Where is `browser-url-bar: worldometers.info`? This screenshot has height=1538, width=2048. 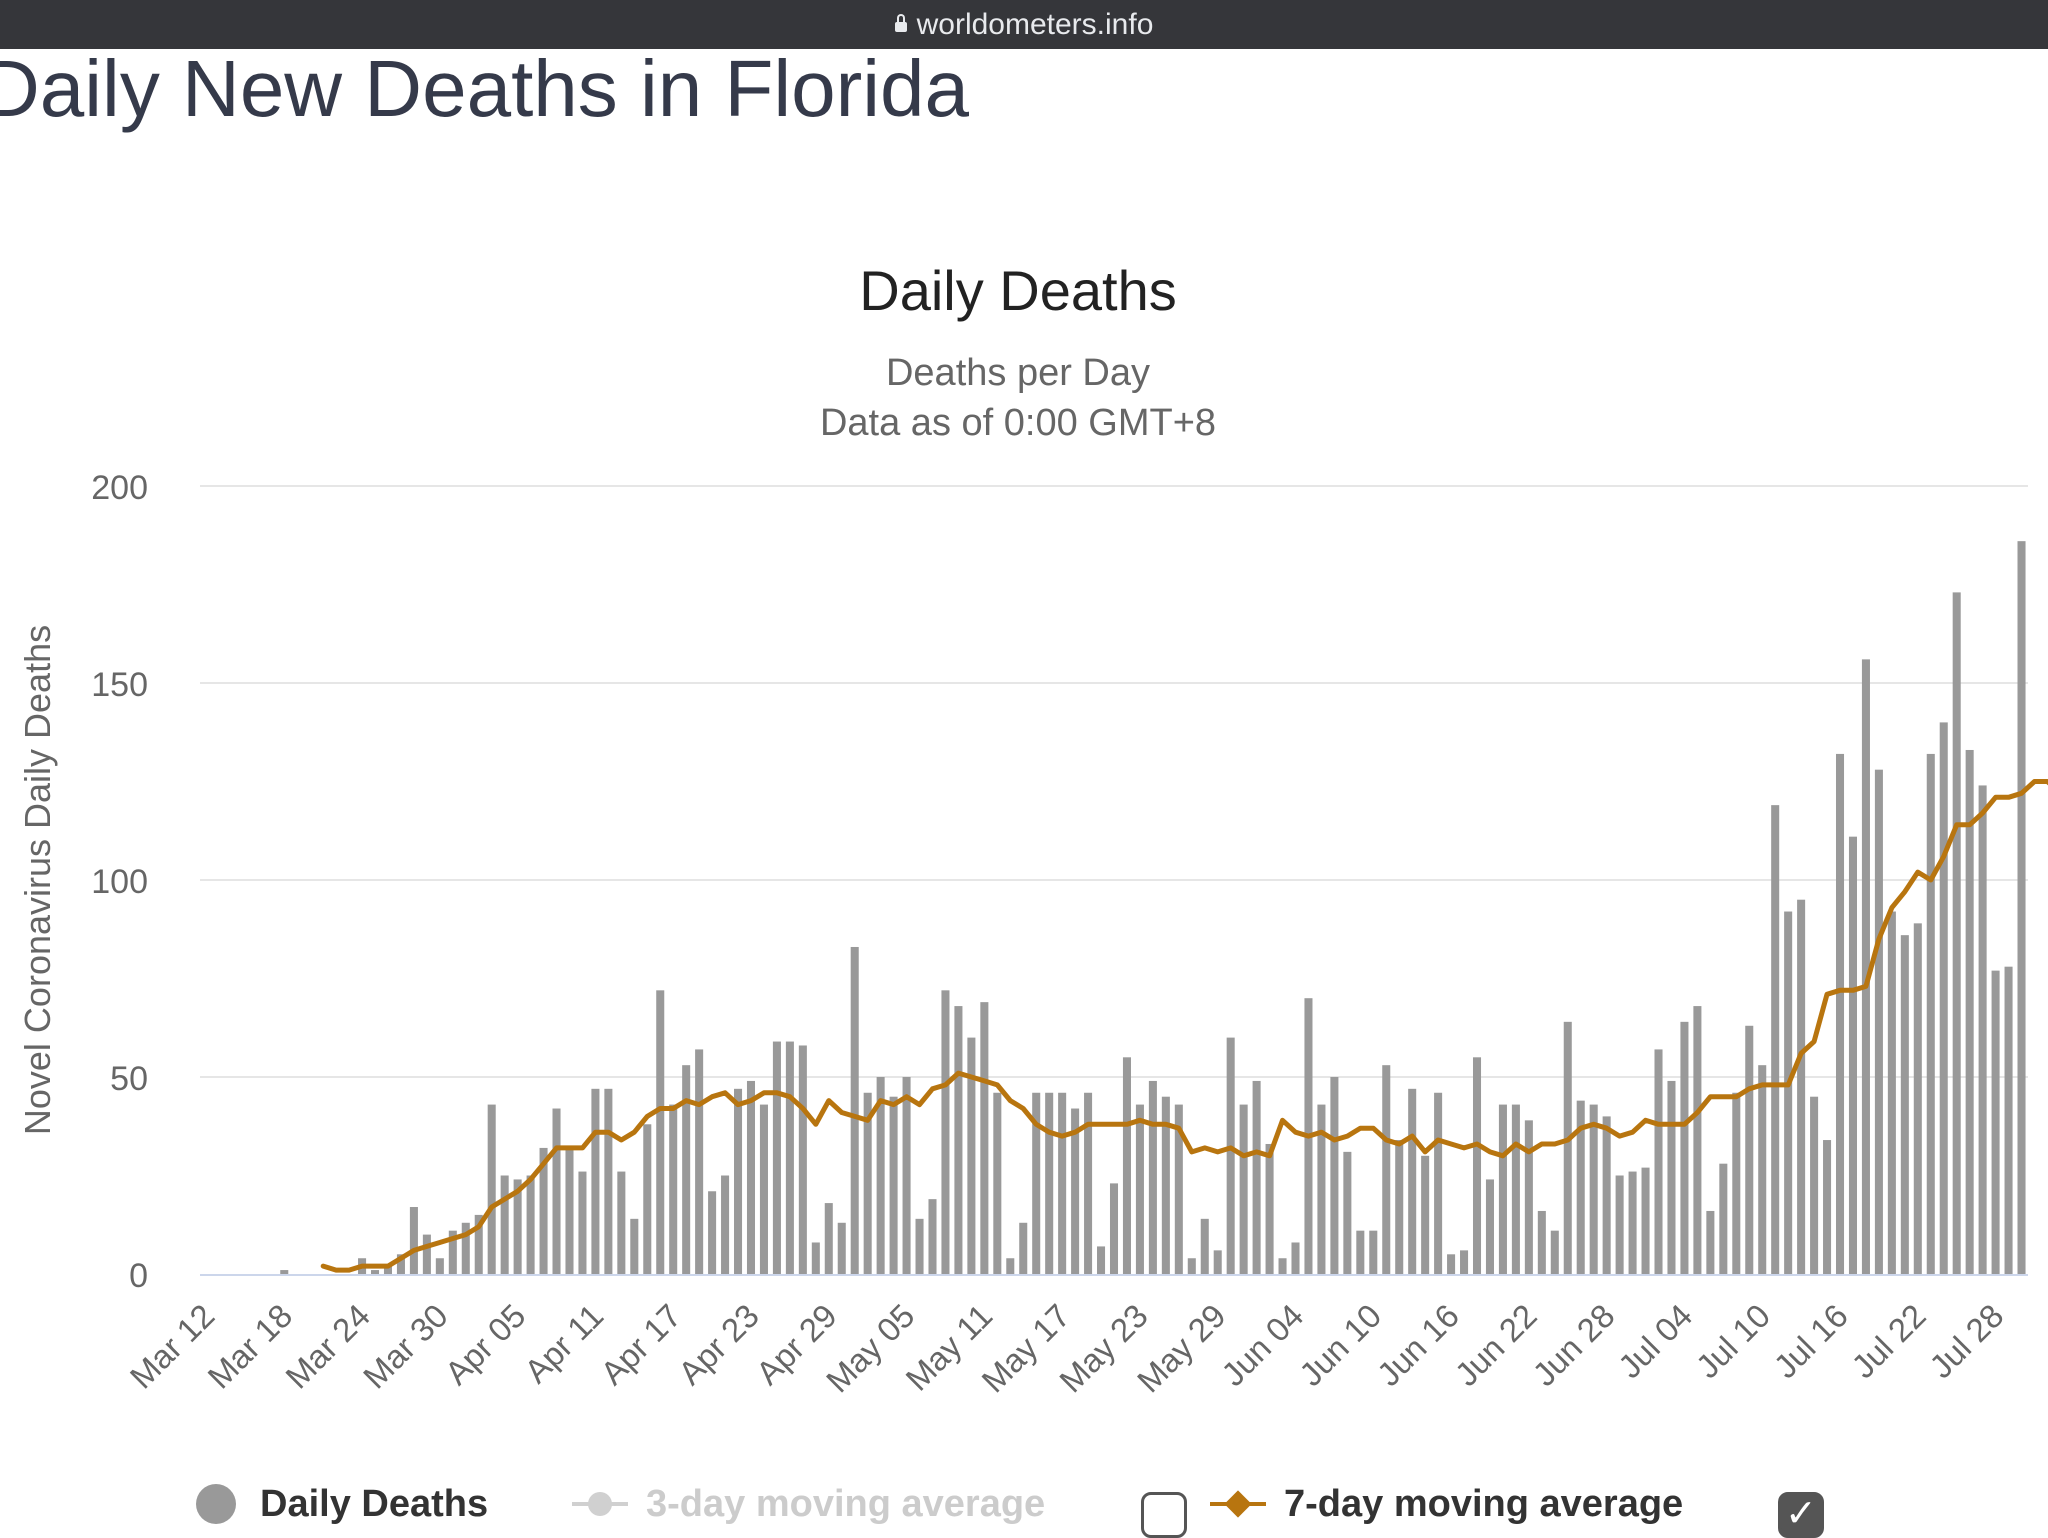
browser-url-bar: worldometers.info is located at coordinates (1024, 24).